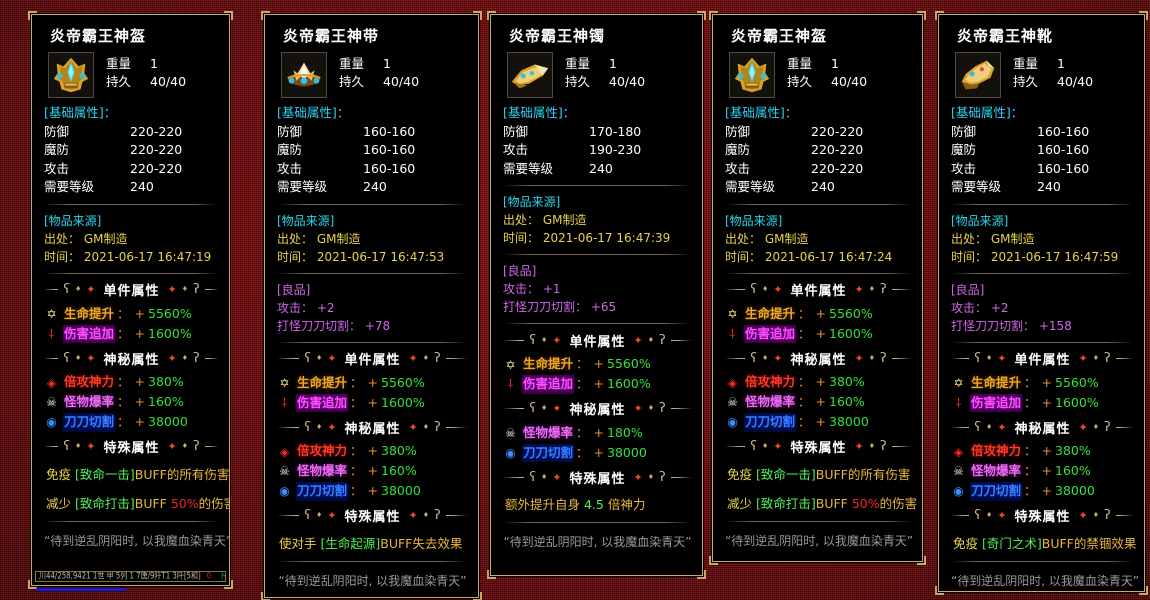 The width and height of the screenshot is (1150, 600). I want to click on panel-corner-tr, so click(701, 15).